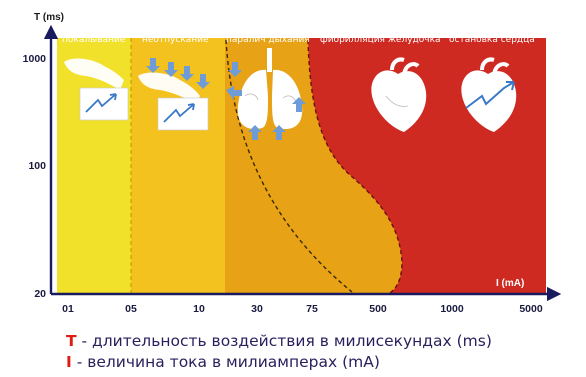 The width and height of the screenshot is (586, 377). What do you see at coordinates (489, 94) in the screenshot?
I see `heart-shock-icon` at bounding box center [489, 94].